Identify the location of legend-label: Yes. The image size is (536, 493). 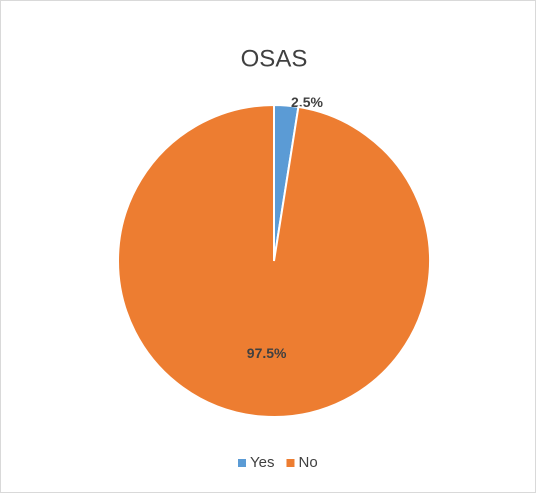
(262, 462).